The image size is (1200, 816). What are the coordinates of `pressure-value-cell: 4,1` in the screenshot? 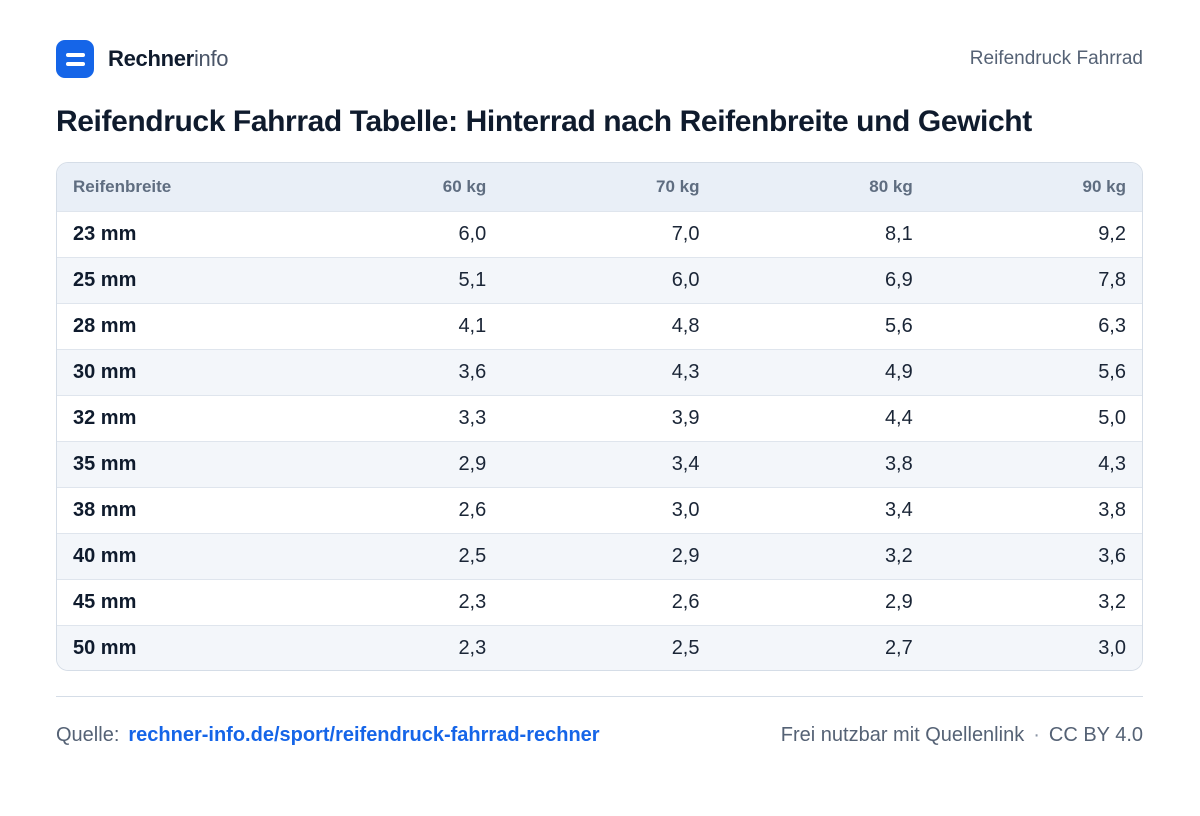 It's located at (472, 325).